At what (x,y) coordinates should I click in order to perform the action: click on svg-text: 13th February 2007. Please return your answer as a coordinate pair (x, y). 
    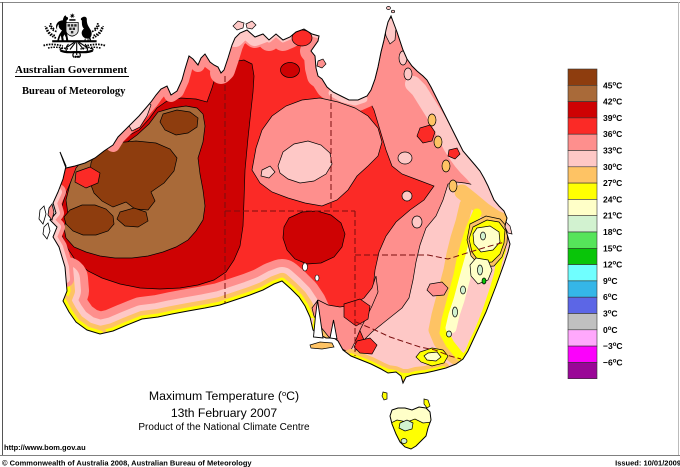
    Looking at the image, I should click on (224, 413).